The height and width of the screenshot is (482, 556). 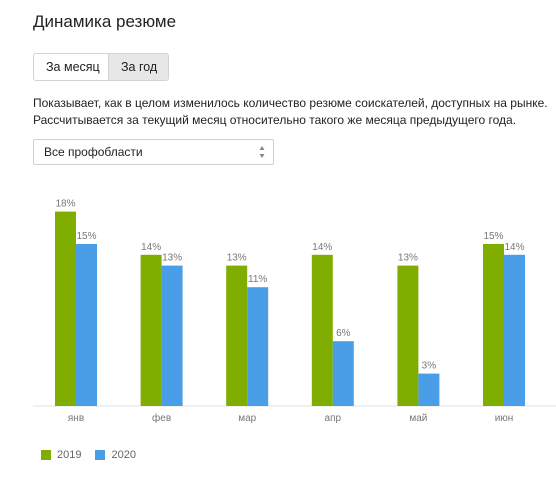 I want to click on x-tick-label-янв: янв, so click(x=76, y=418).